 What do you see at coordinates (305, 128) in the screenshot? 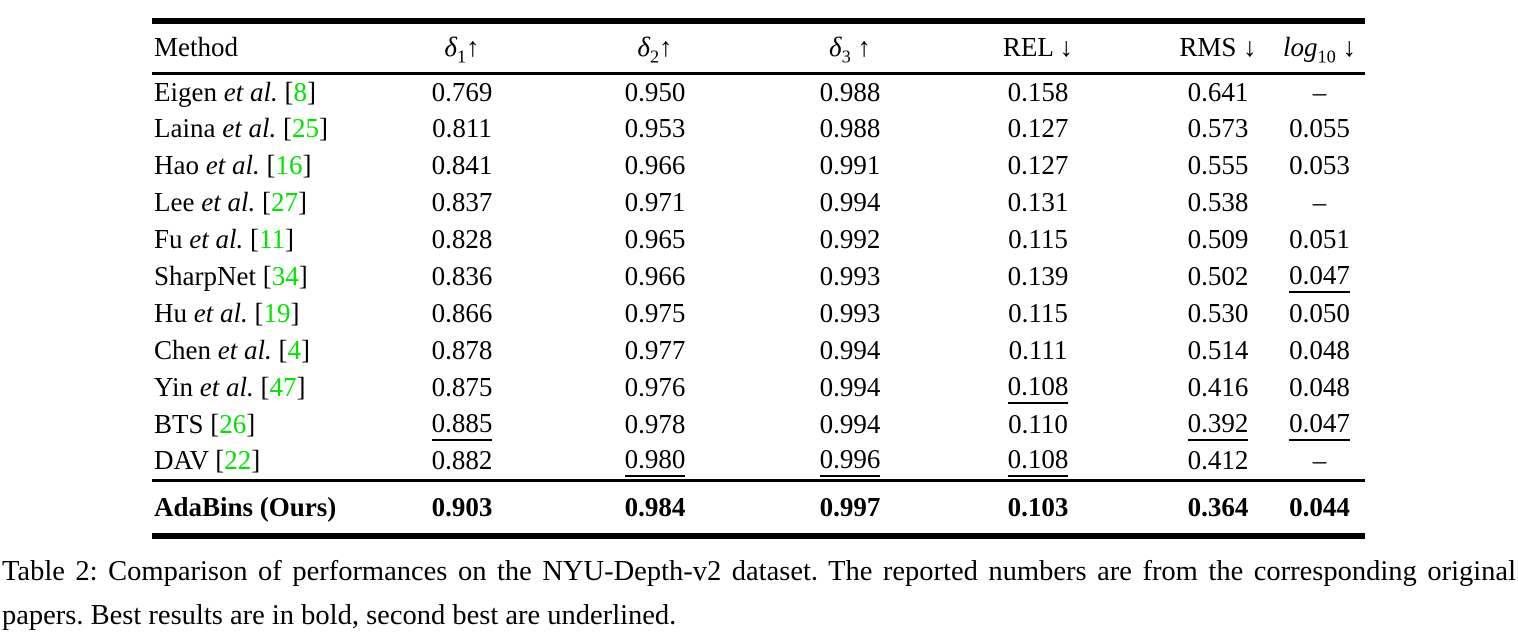
I see `citation-number: 25` at bounding box center [305, 128].